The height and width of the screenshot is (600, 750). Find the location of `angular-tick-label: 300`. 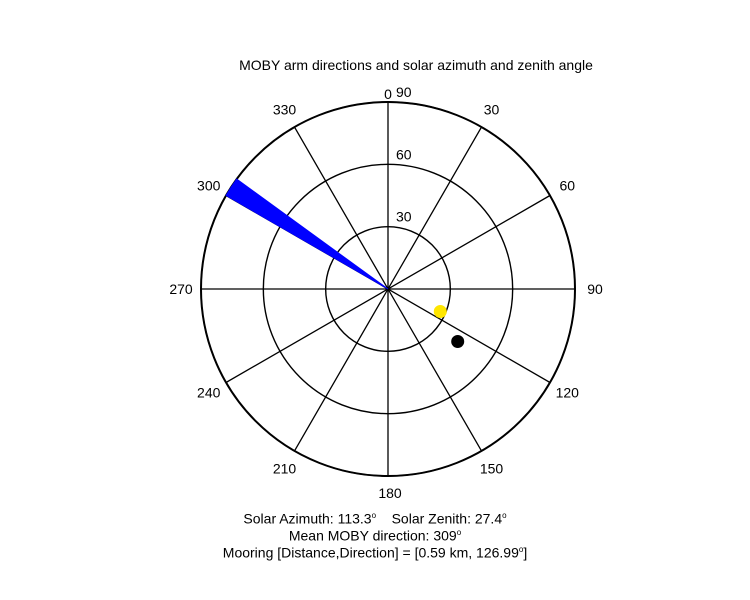

angular-tick-label: 300 is located at coordinates (209, 186).